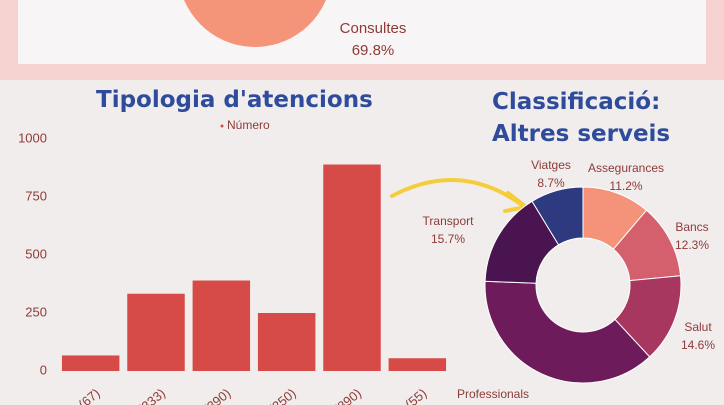 This screenshot has height=405, width=724. What do you see at coordinates (551, 183) in the screenshot?
I see `slice-value-label: 8.7%` at bounding box center [551, 183].